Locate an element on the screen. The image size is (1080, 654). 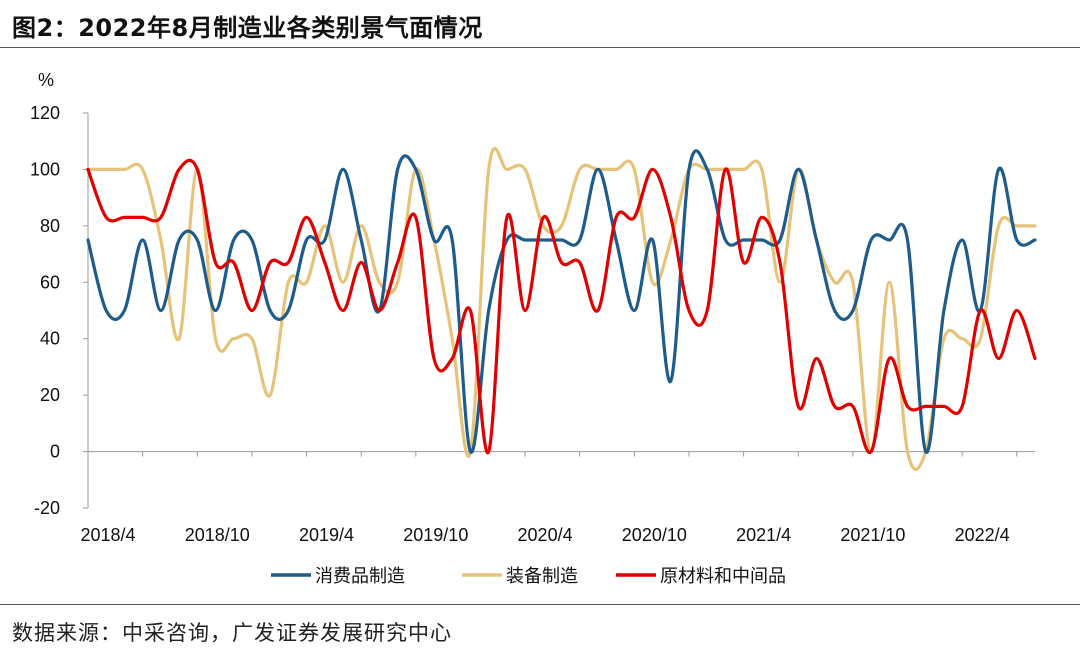
y-tick-label: -20 is located at coordinates (47, 508).